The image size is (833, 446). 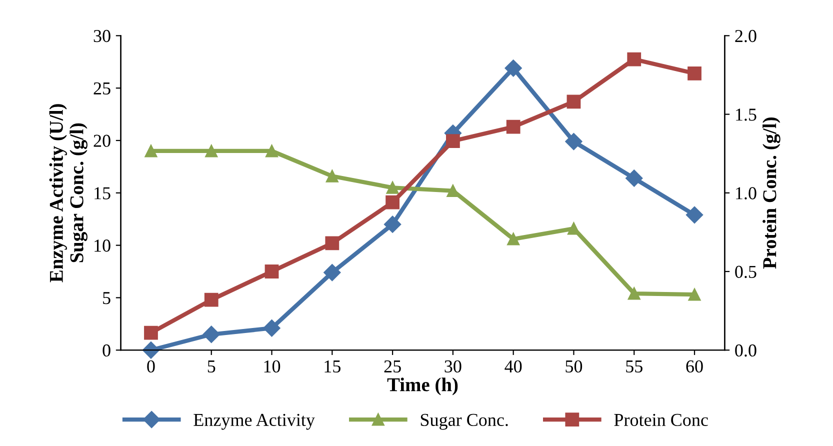 What do you see at coordinates (694, 366) in the screenshot?
I see `x-tick-label: 60` at bounding box center [694, 366].